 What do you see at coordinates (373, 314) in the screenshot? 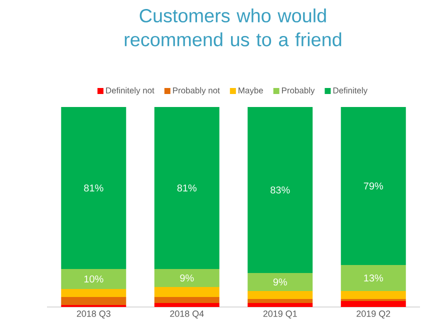
I see `x-tick-label: 2019 Q2` at bounding box center [373, 314].